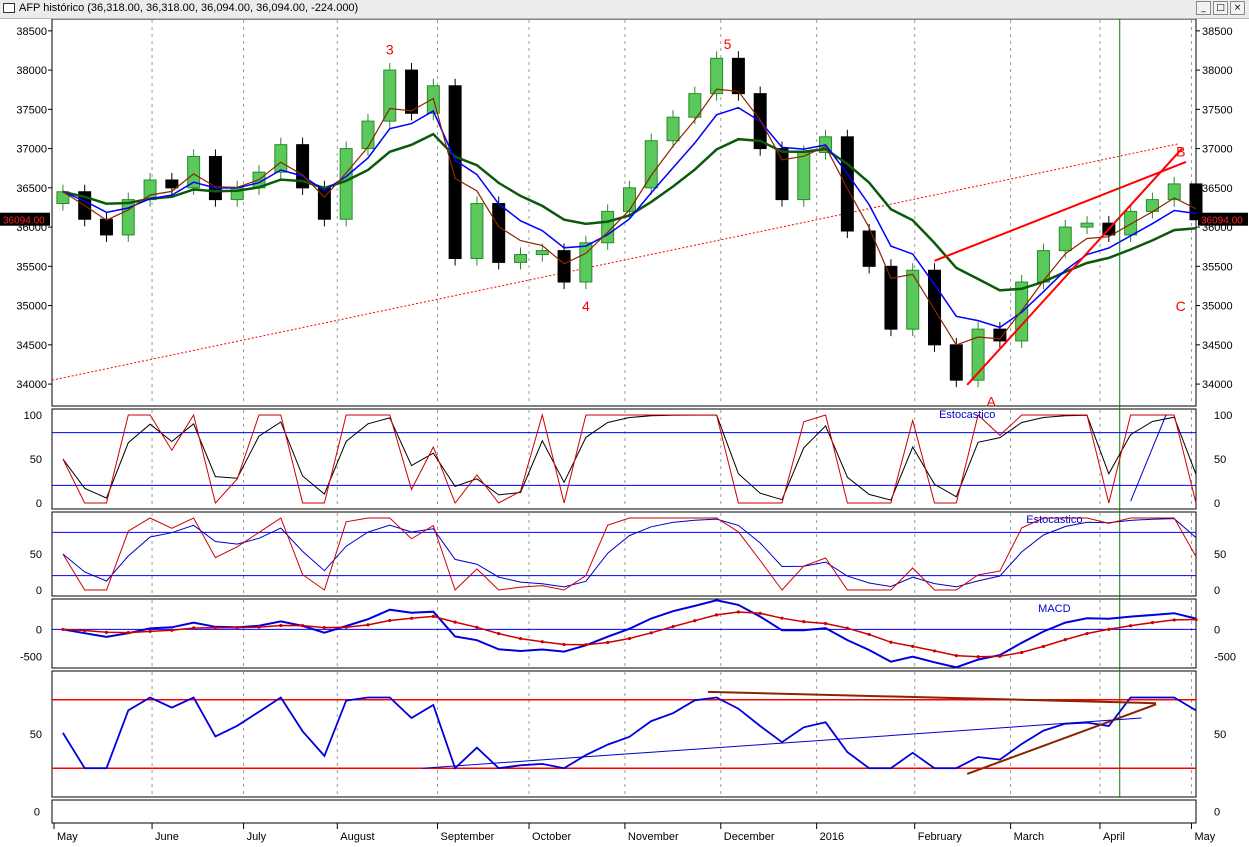 The image size is (1249, 847). What do you see at coordinates (1074, 266) in the screenshot?
I see `wedge-lower-trendline` at bounding box center [1074, 266].